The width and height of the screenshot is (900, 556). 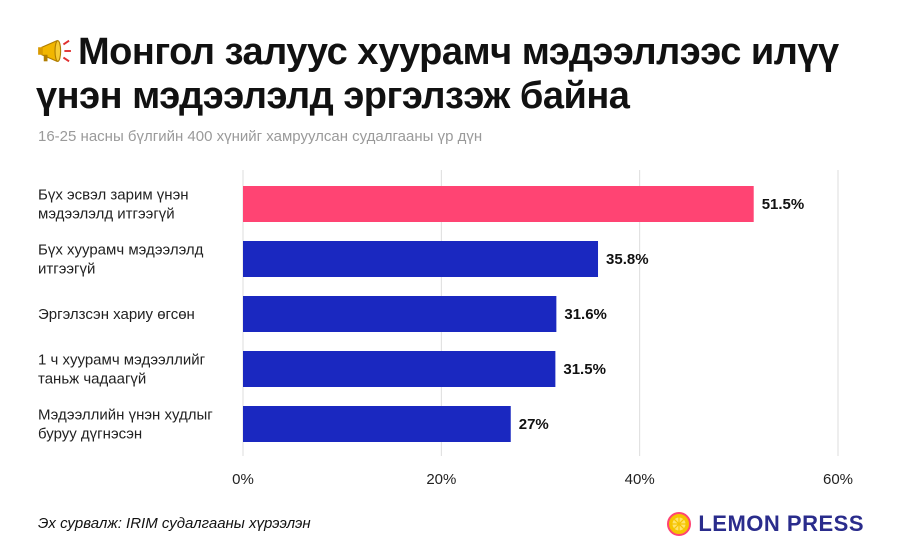 What do you see at coordinates (458, 52) in the screenshot?
I see `title-line-1: Монгол залуус хуурамч мэдээллээс илүү` at bounding box center [458, 52].